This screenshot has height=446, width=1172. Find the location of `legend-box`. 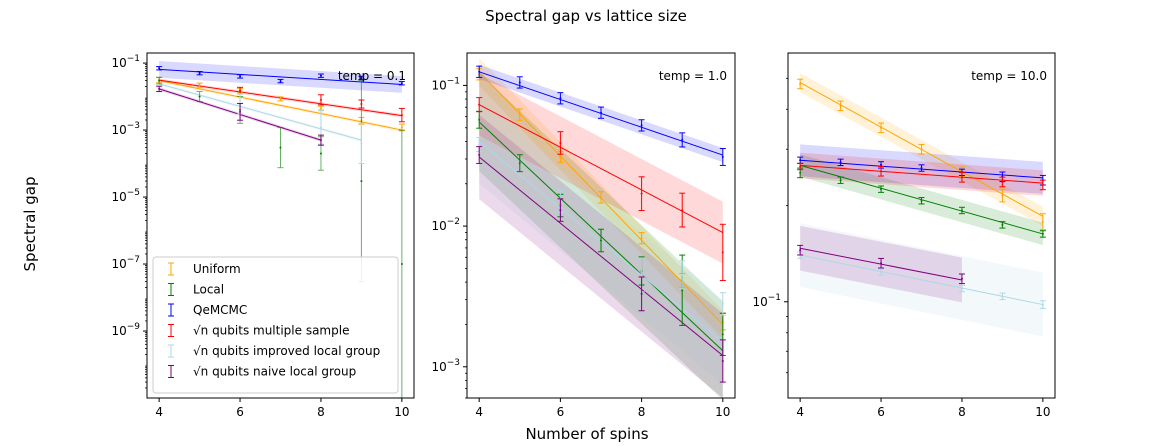

legend-box is located at coordinates (275, 325).